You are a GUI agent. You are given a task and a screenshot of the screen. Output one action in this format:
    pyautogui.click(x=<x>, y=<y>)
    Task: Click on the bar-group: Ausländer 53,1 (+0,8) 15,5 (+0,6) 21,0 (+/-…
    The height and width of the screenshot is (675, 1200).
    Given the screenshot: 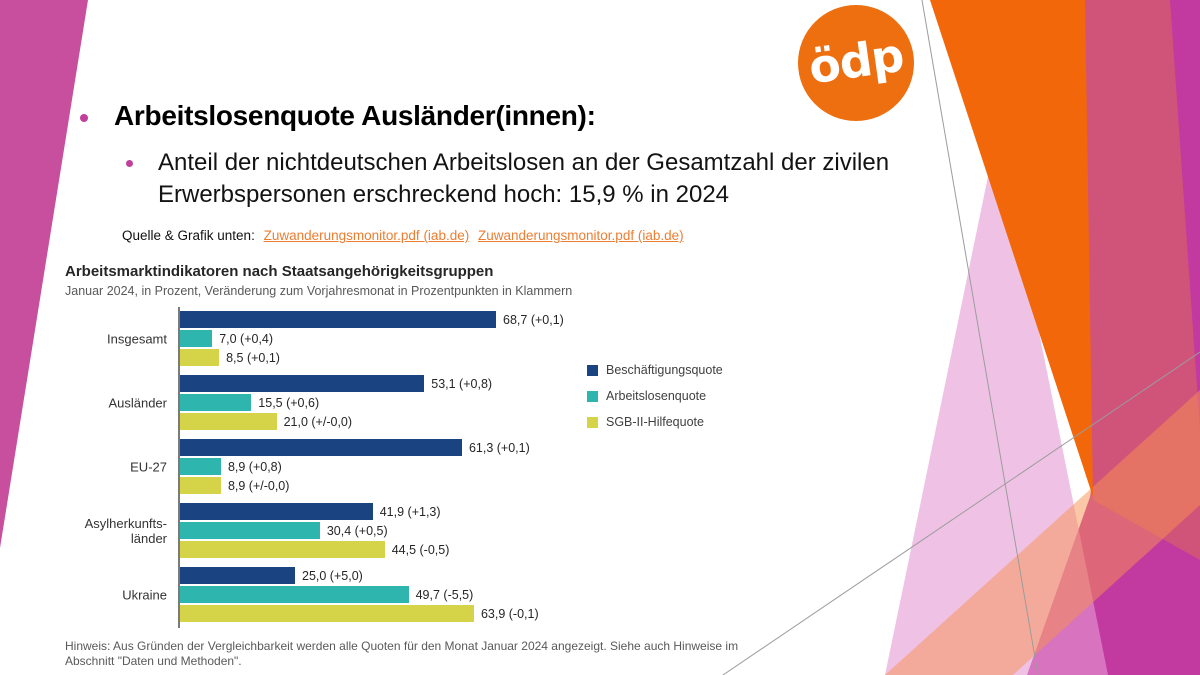 What is the action you would take?
    pyautogui.click(x=410, y=402)
    